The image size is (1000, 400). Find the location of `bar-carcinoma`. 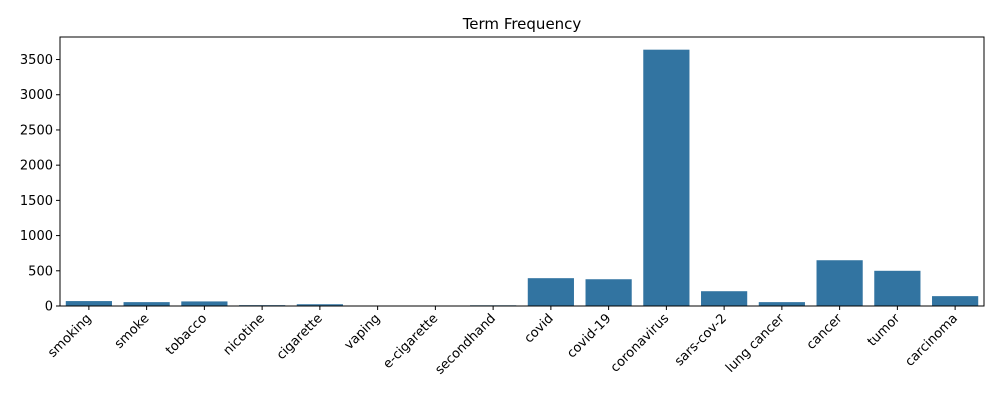

bar-carcinoma is located at coordinates (955, 301).